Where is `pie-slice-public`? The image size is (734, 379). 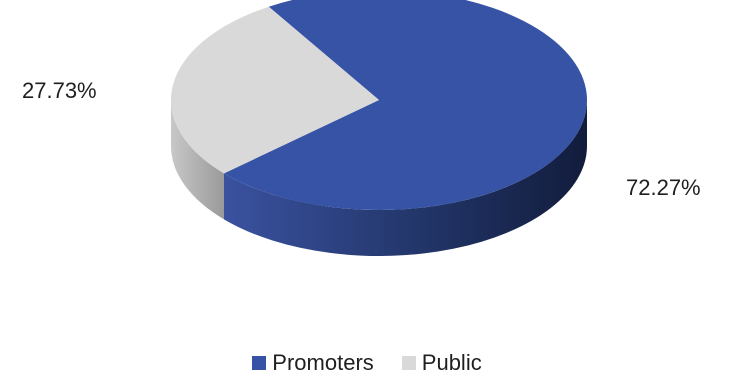
pie-slice-public is located at coordinates (274, 90).